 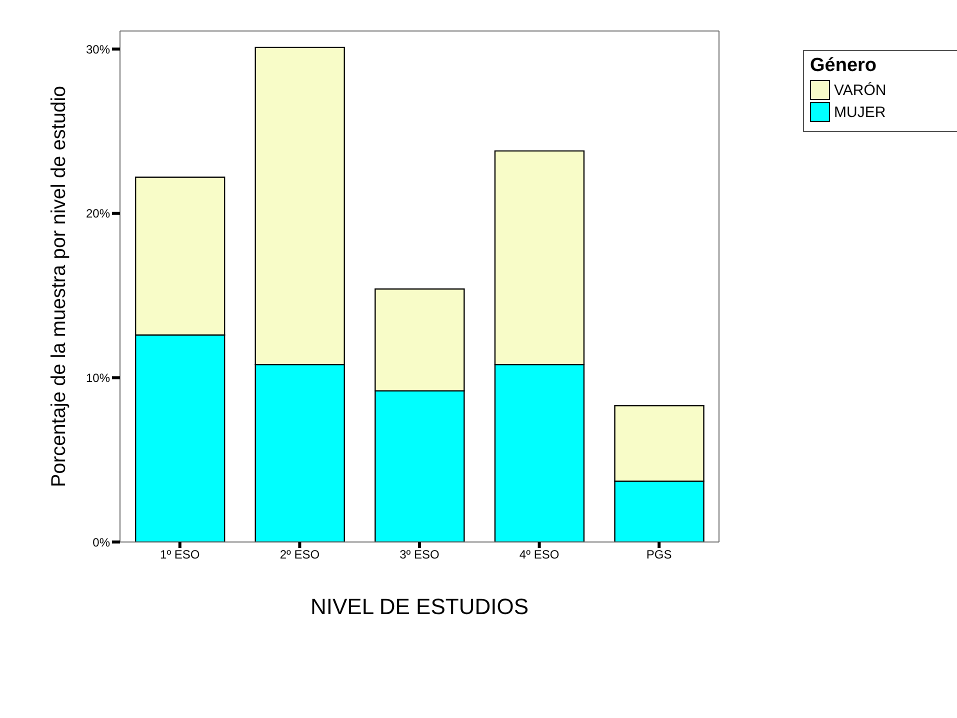 What do you see at coordinates (844, 66) in the screenshot?
I see `legend-title: Género` at bounding box center [844, 66].